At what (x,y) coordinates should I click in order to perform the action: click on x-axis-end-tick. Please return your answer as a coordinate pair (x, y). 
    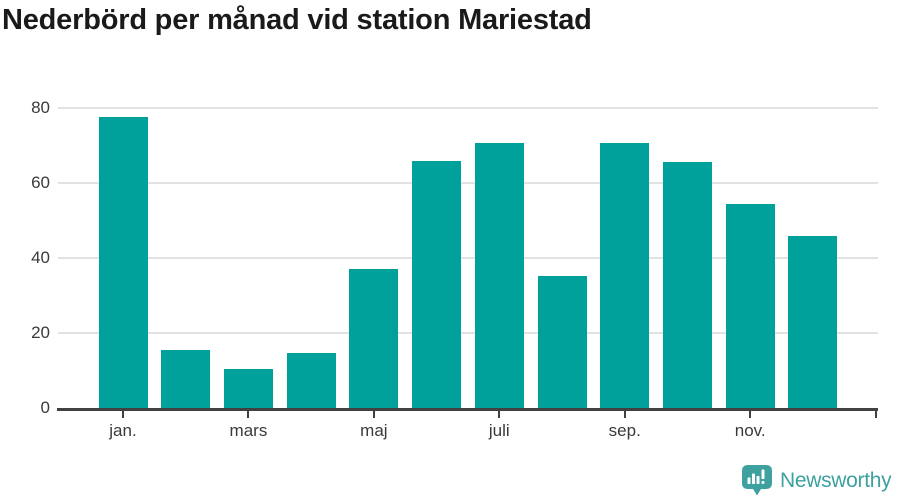
    Looking at the image, I should click on (876, 414).